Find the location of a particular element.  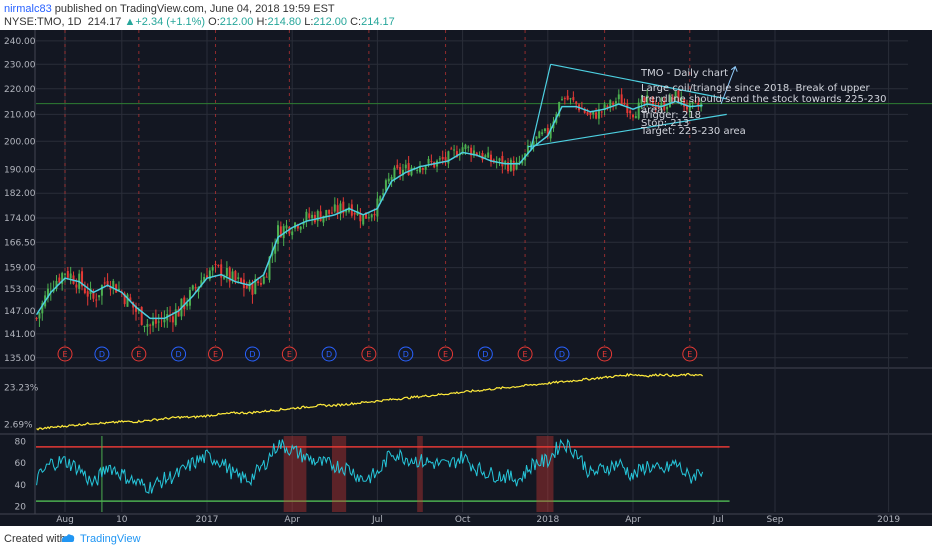

time-tick-label: 2017 is located at coordinates (207, 520).